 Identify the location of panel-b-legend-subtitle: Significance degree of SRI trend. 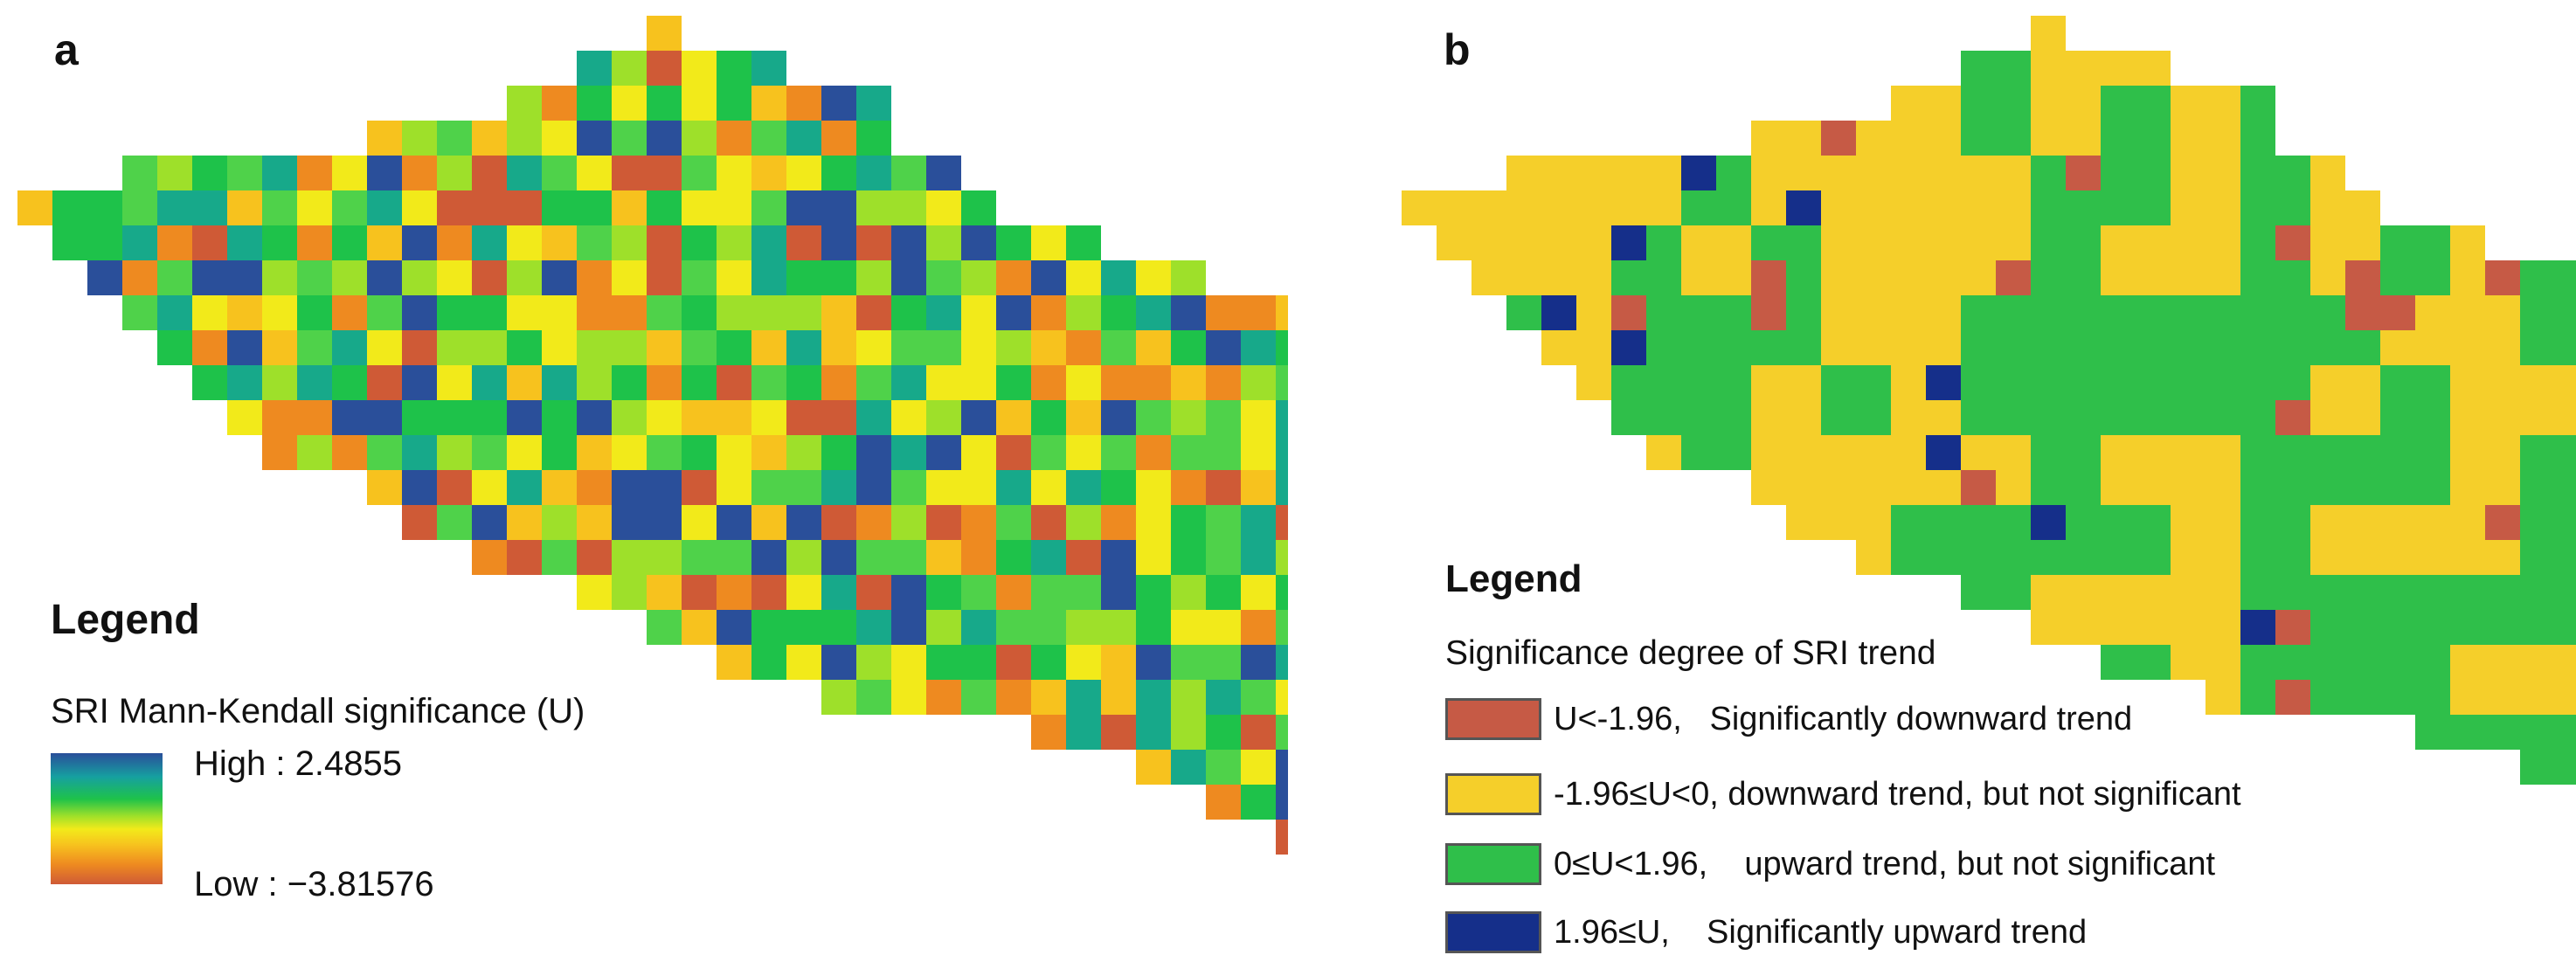
(1690, 653).